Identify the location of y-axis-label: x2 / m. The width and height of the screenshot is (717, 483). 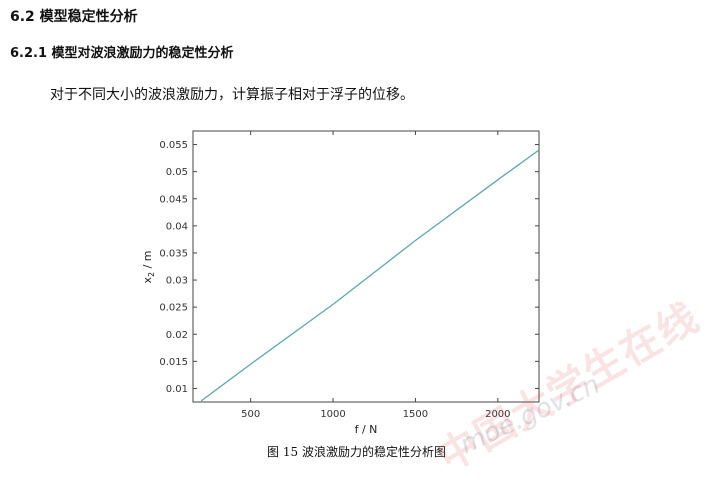
(148, 266).